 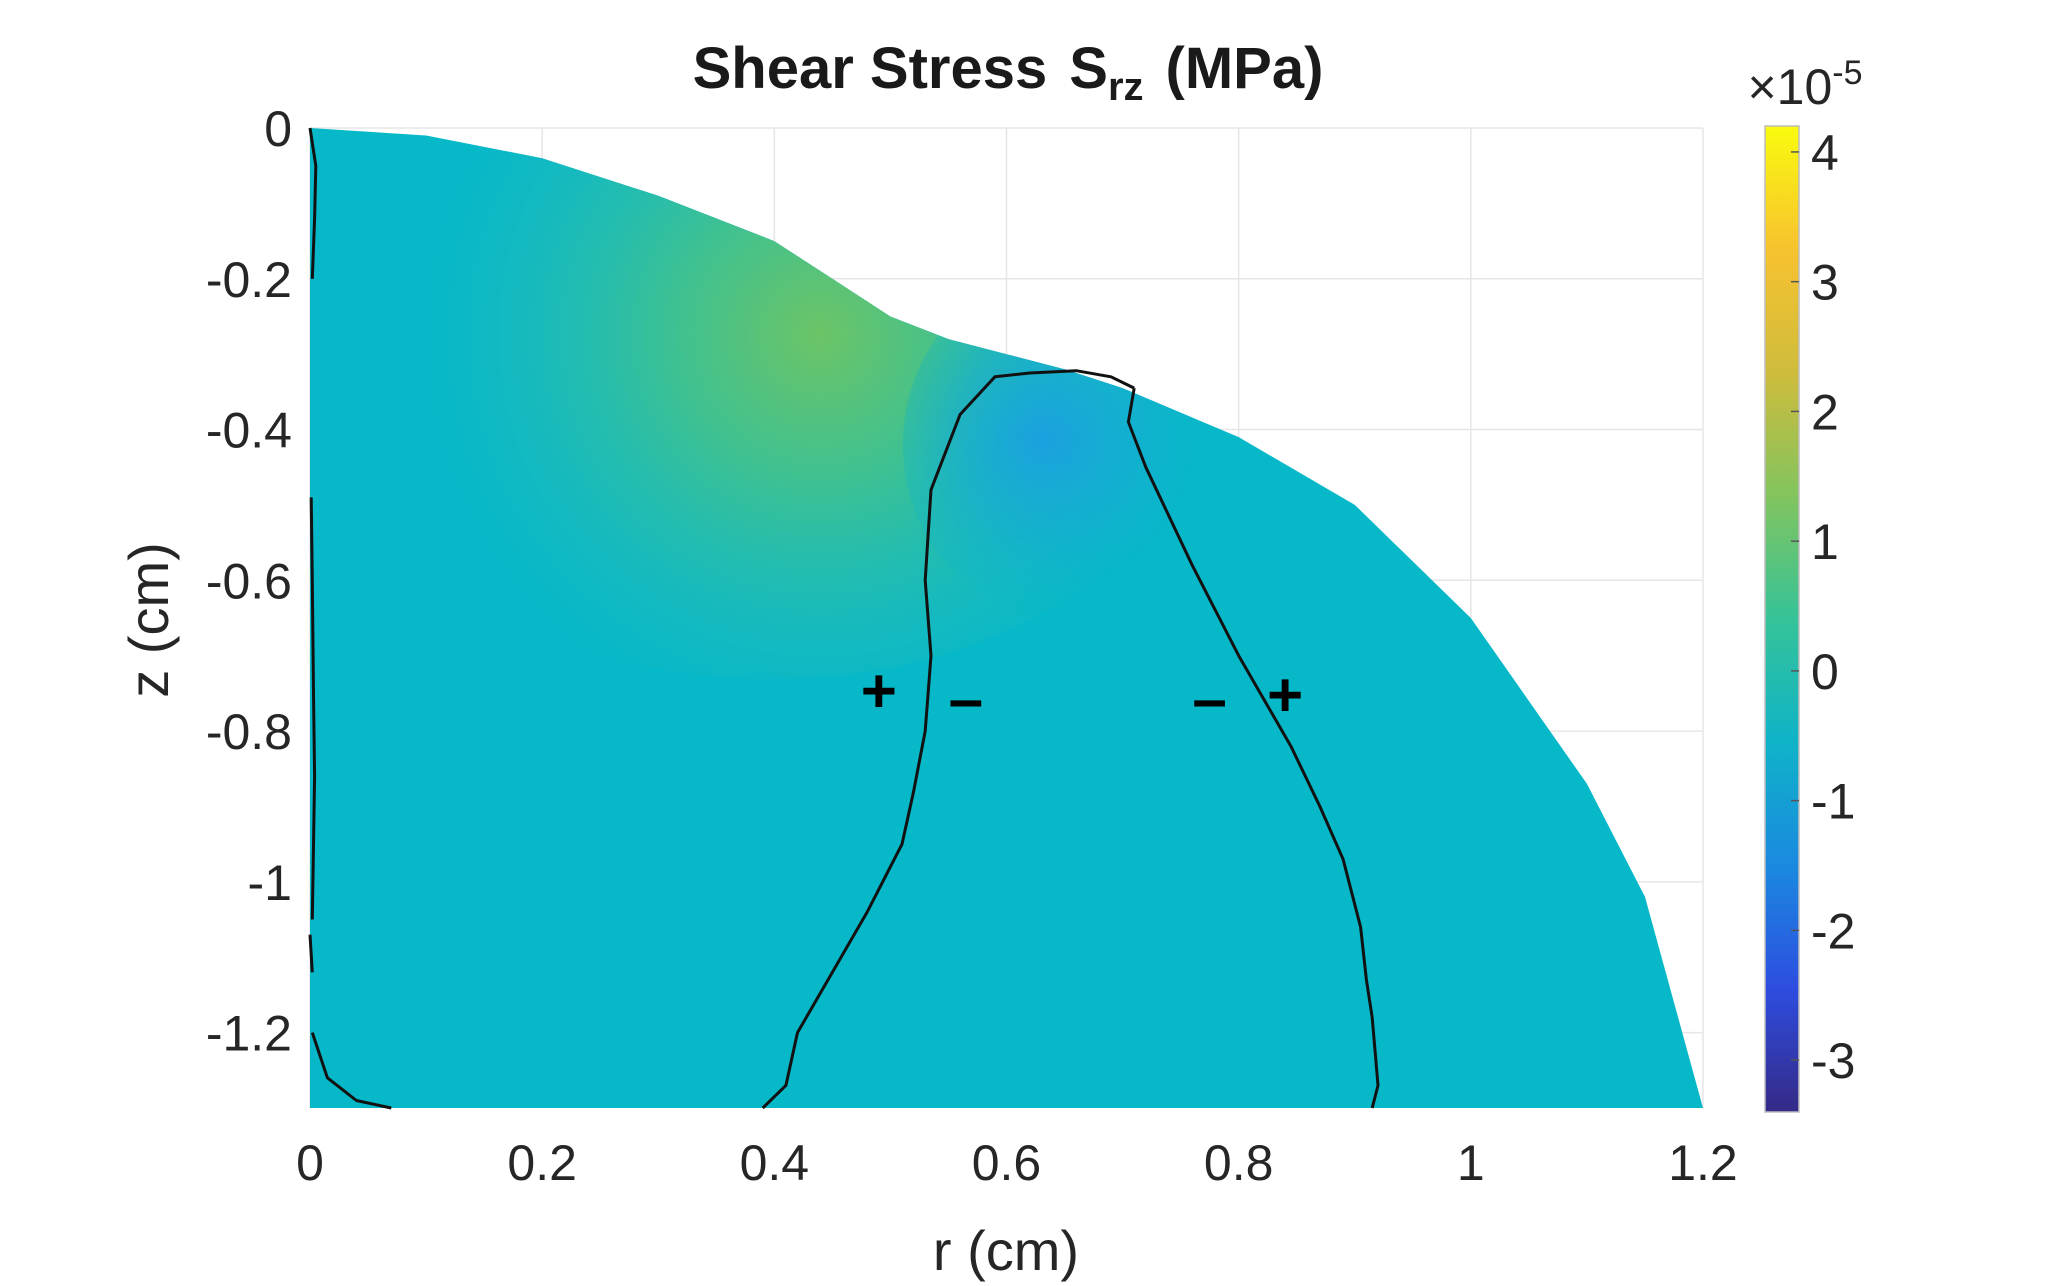 What do you see at coordinates (1471, 1163) in the screenshot?
I see `x-tick-label: 1` at bounding box center [1471, 1163].